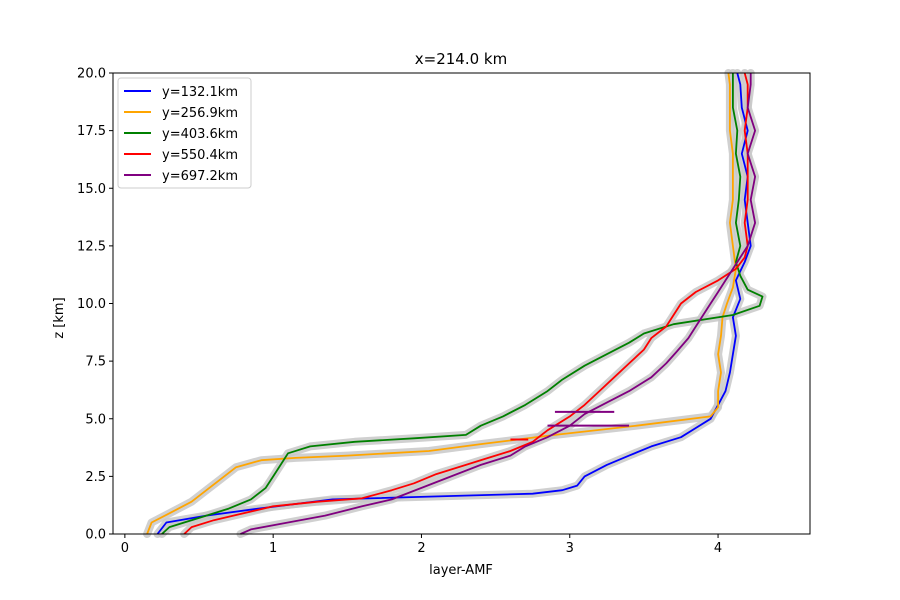 Image resolution: width=900 pixels, height=600 pixels. What do you see at coordinates (95, 419) in the screenshot?
I see `y-tick-label: 5.0` at bounding box center [95, 419].